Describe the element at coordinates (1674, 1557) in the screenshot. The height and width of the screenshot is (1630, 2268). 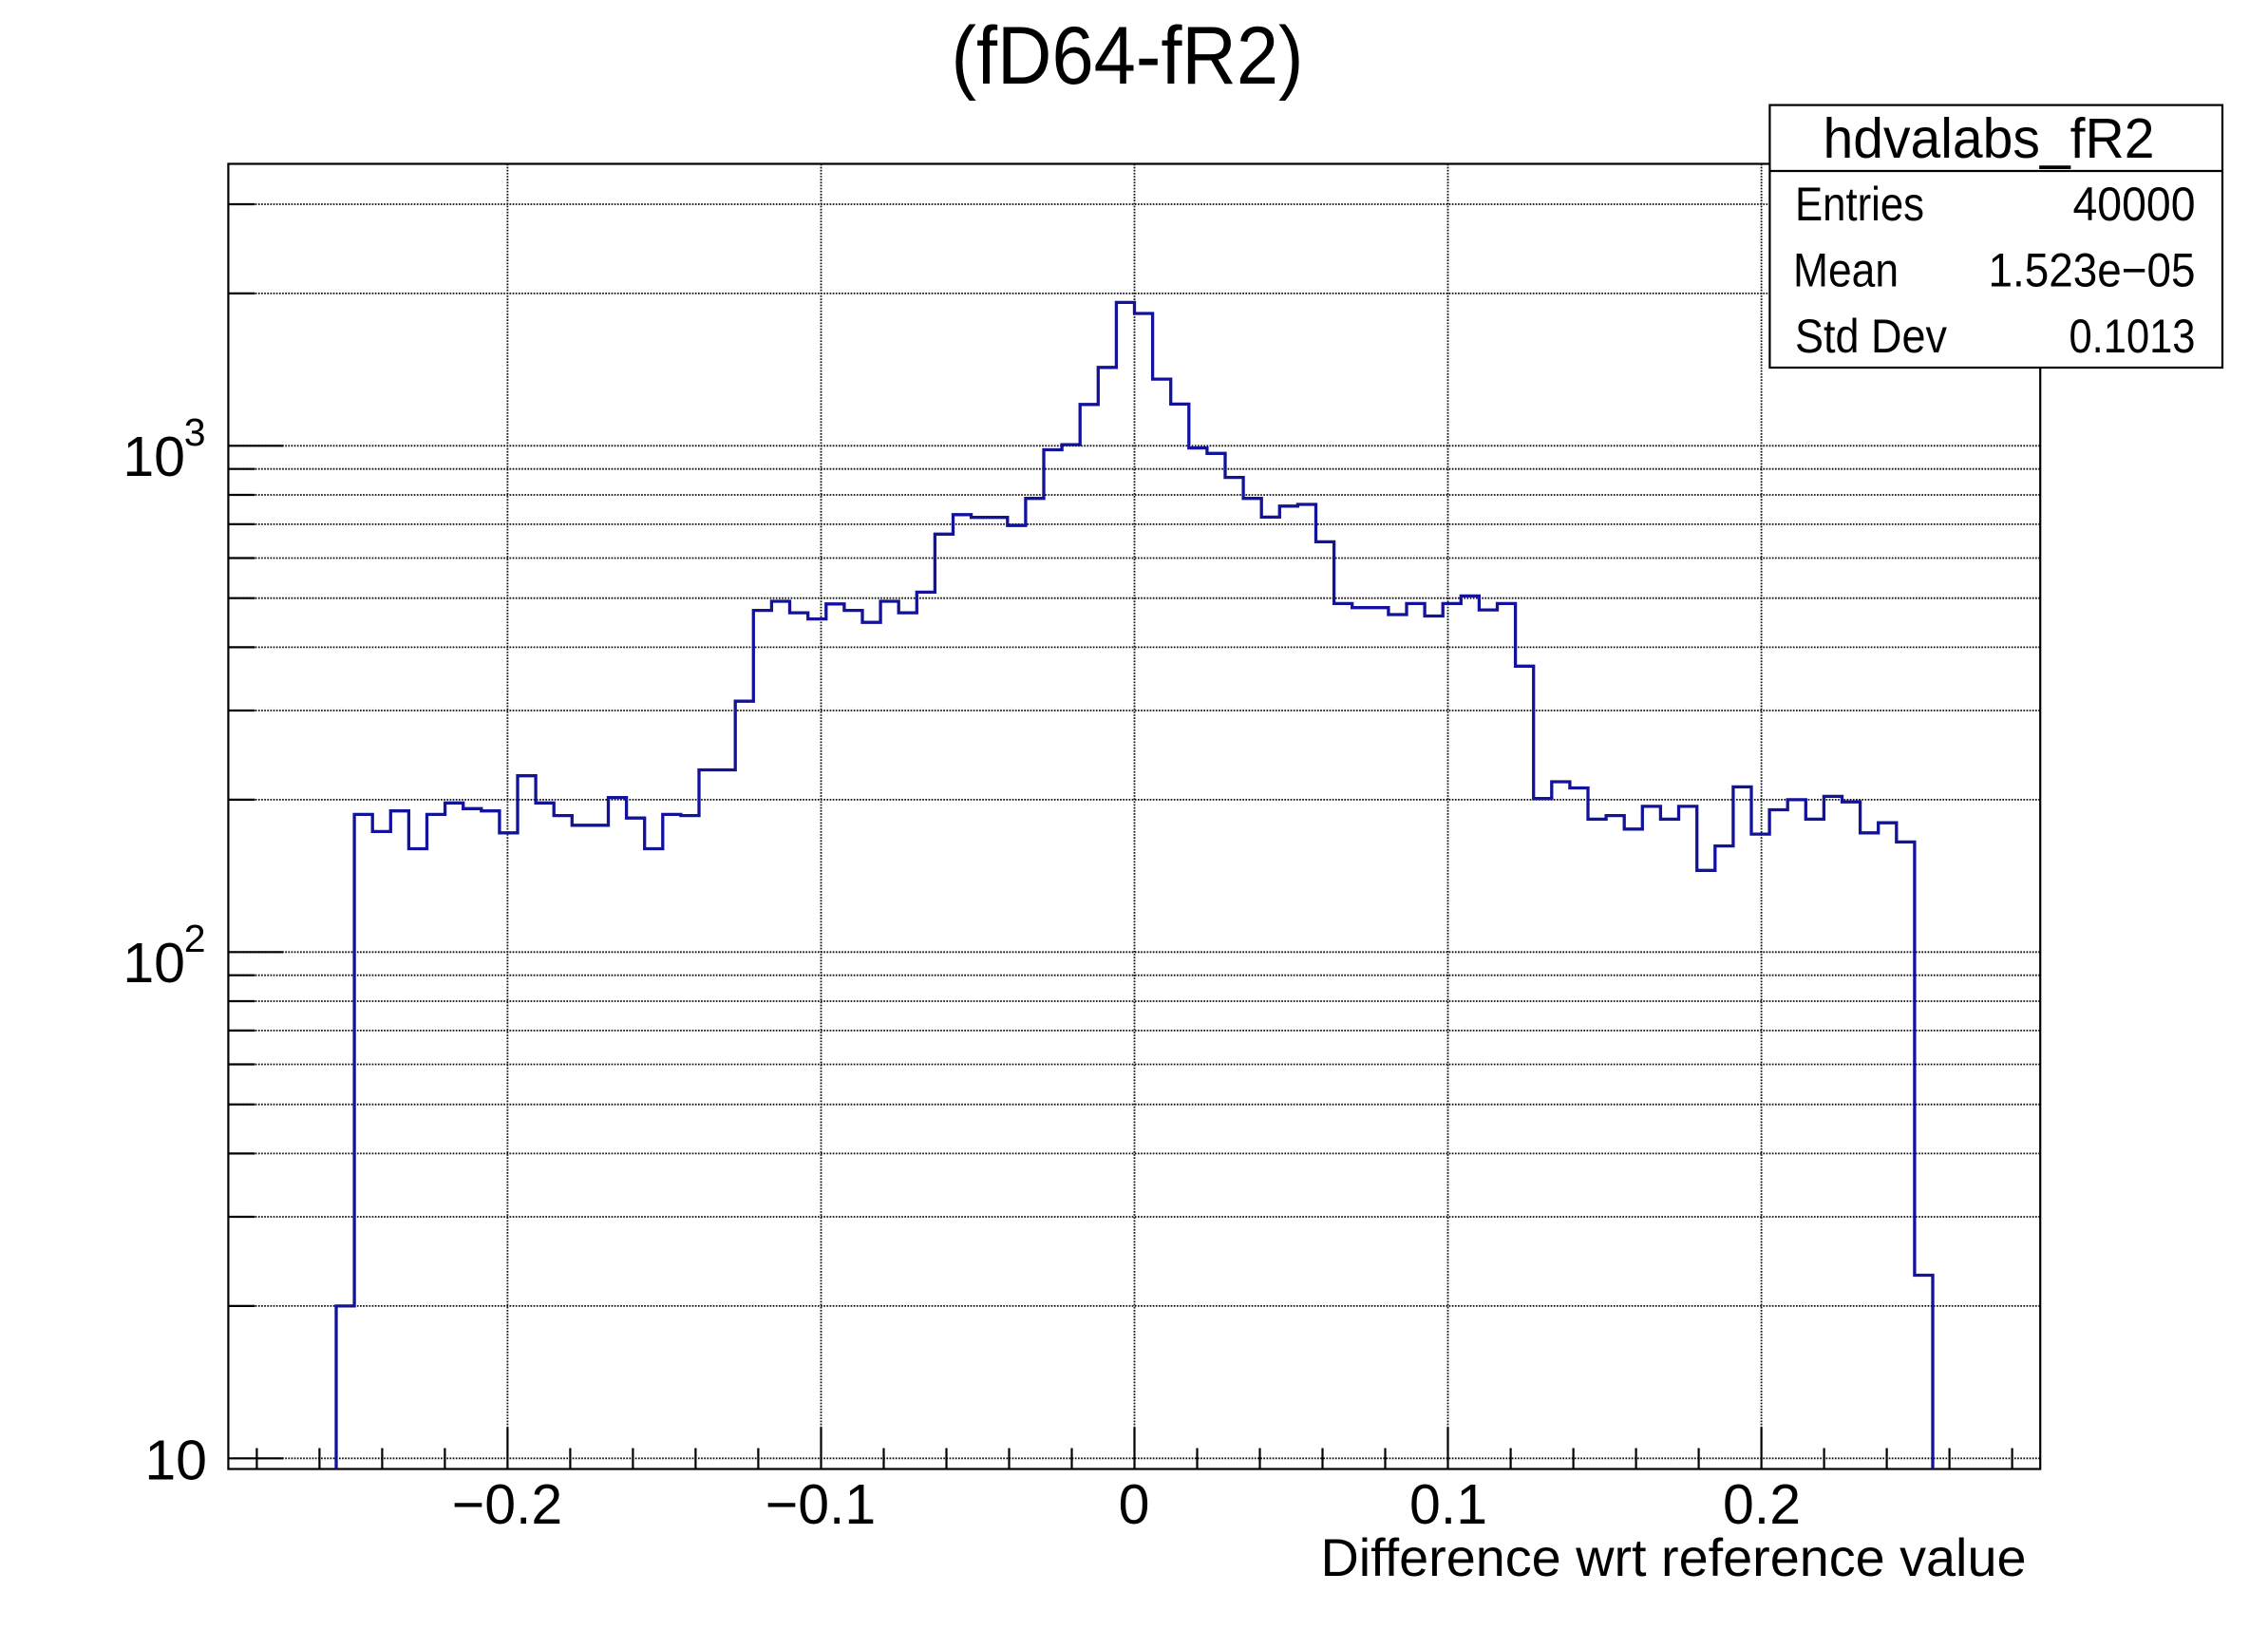
I see `svg-text: Difference wrt reference value` at that location.